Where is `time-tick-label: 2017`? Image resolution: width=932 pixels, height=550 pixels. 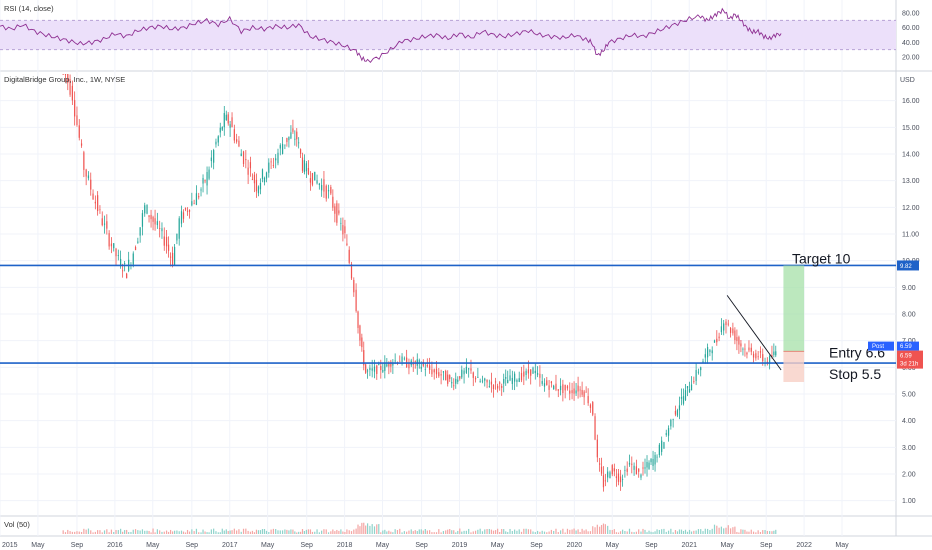 time-tick-label: 2017 is located at coordinates (230, 545).